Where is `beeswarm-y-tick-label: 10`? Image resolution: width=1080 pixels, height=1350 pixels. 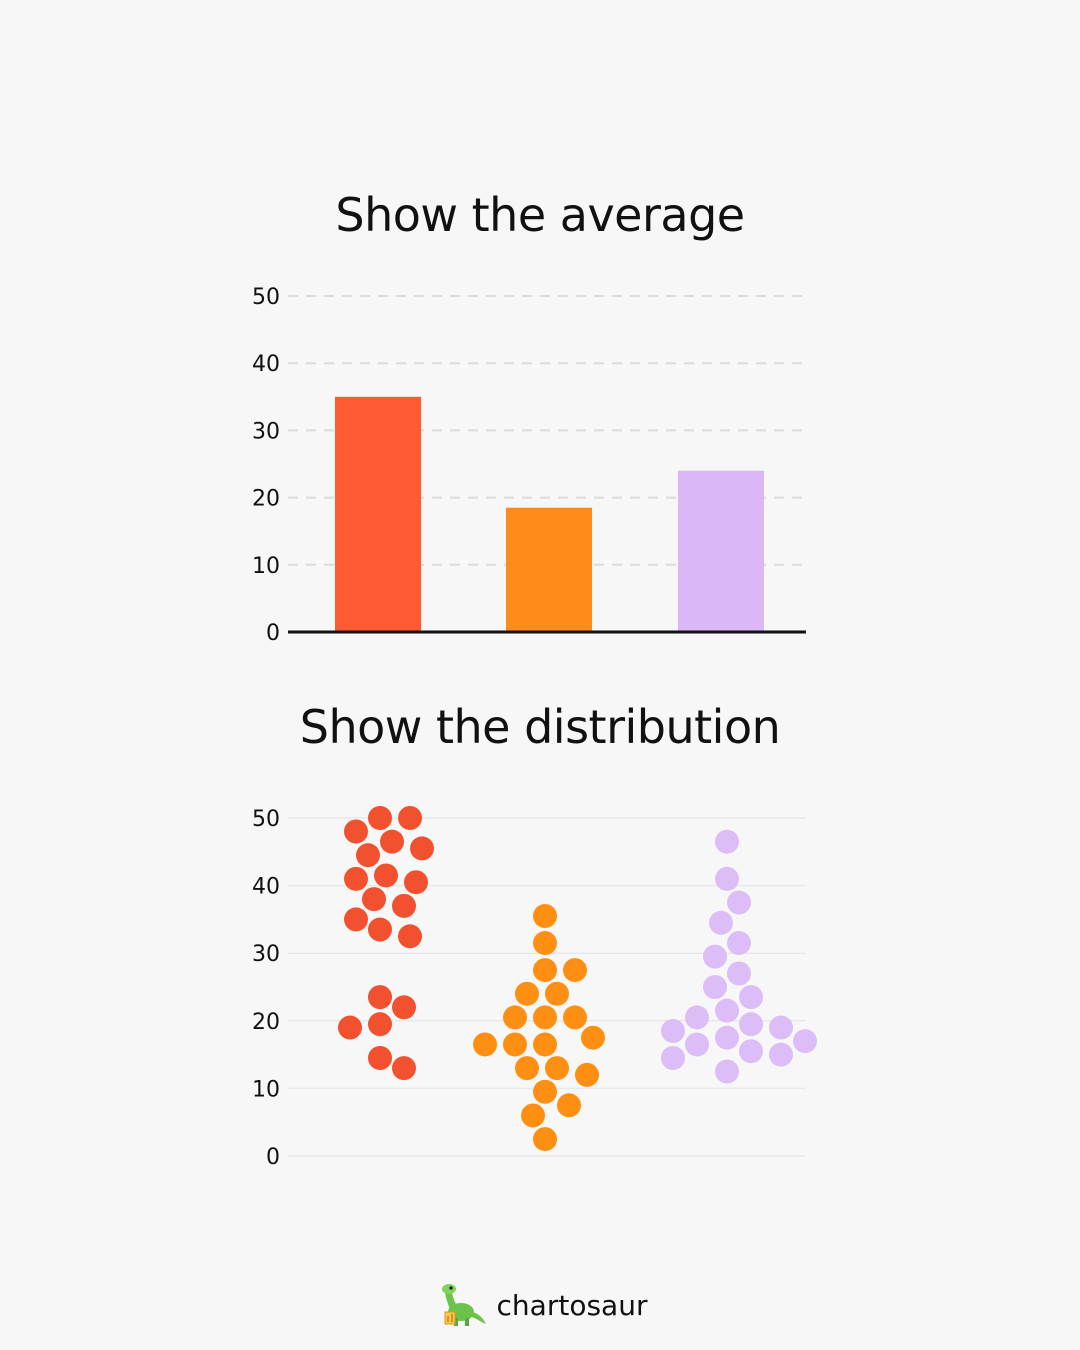 beeswarm-y-tick-label: 10 is located at coordinates (266, 1089).